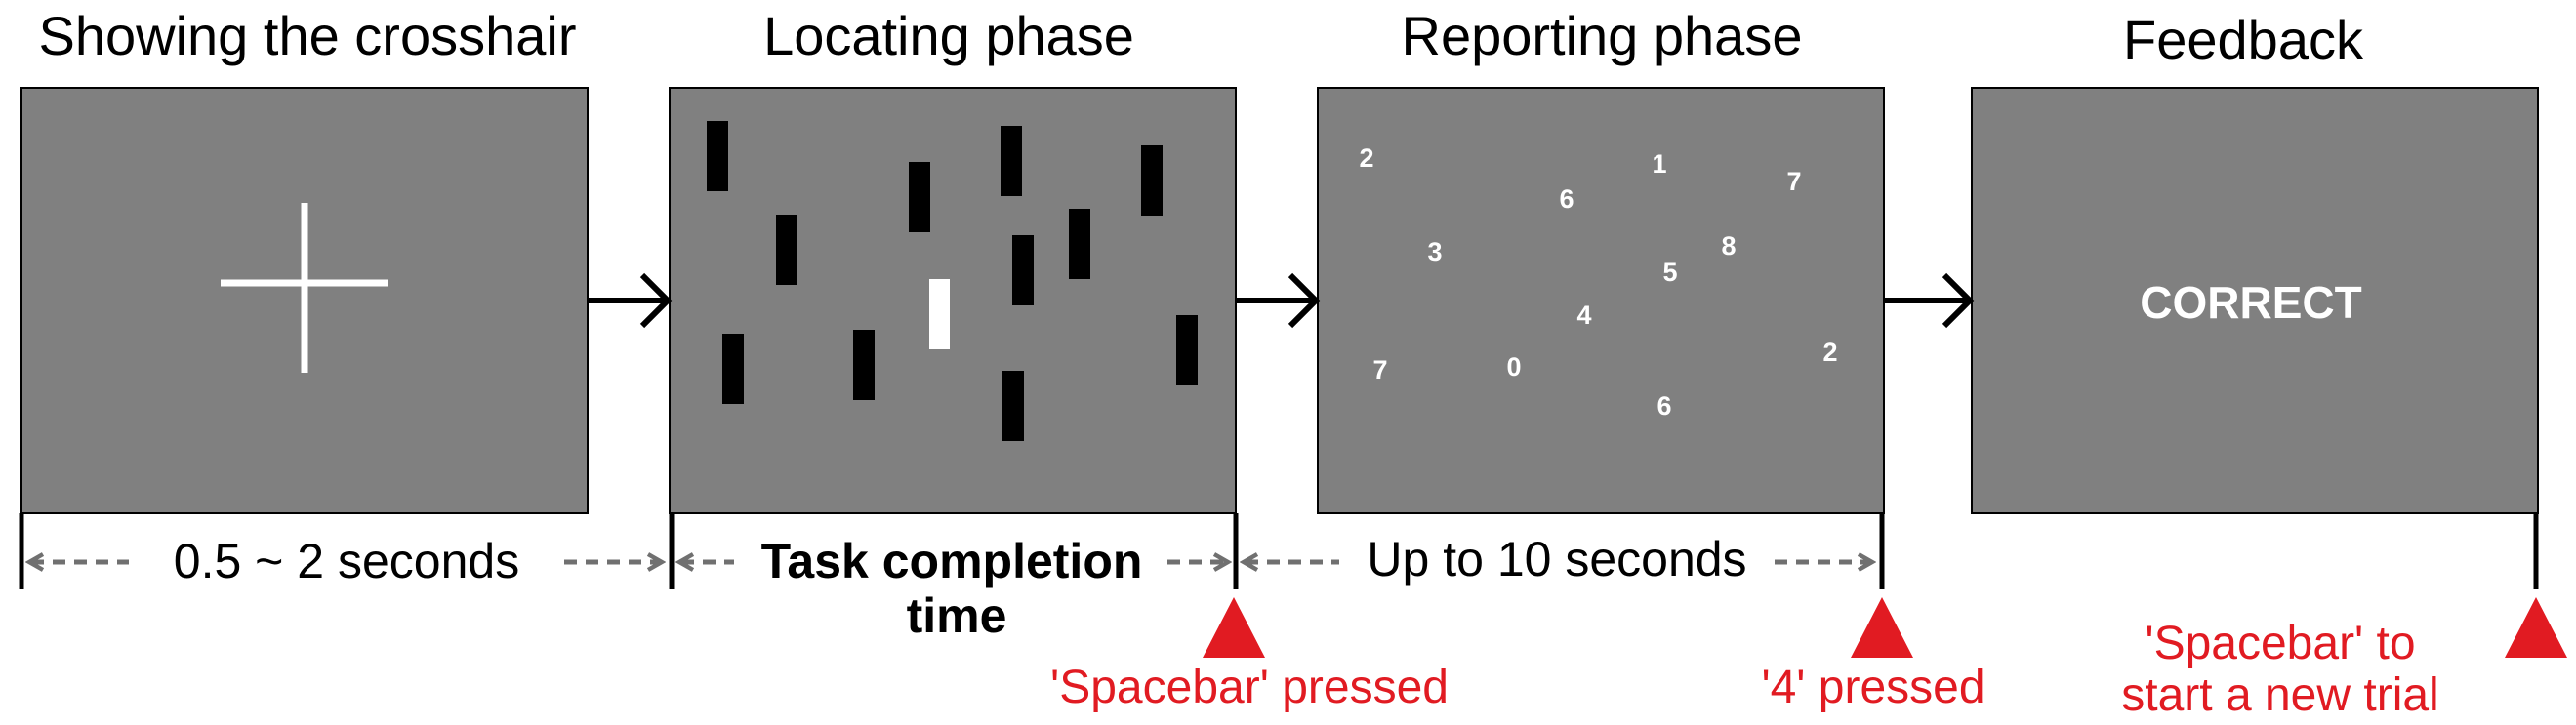 This screenshot has height=725, width=2576. I want to click on transition-arrows, so click(1281, 300).